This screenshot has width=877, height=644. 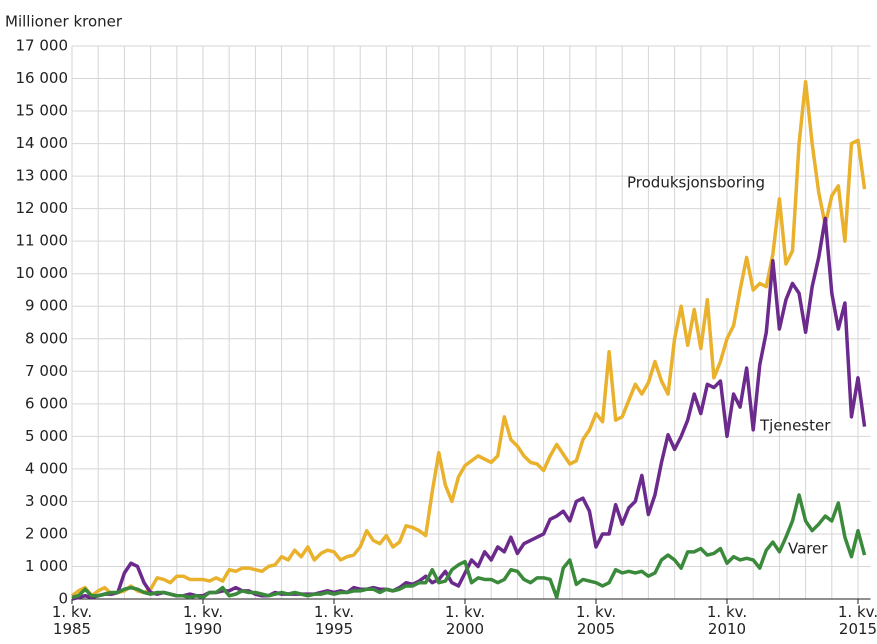 I want to click on y-tick-label: 12 000, so click(x=42, y=208).